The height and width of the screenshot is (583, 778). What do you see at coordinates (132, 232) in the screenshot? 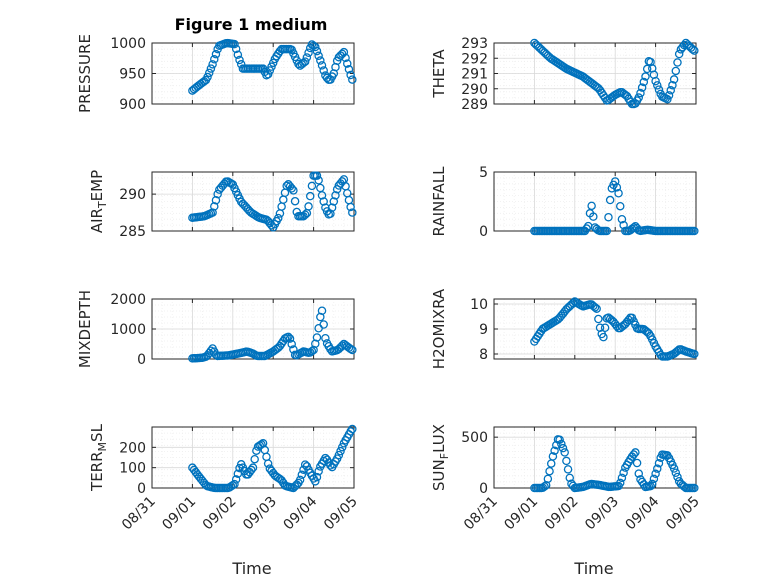
I see `y-tick-label: 285` at bounding box center [132, 232].